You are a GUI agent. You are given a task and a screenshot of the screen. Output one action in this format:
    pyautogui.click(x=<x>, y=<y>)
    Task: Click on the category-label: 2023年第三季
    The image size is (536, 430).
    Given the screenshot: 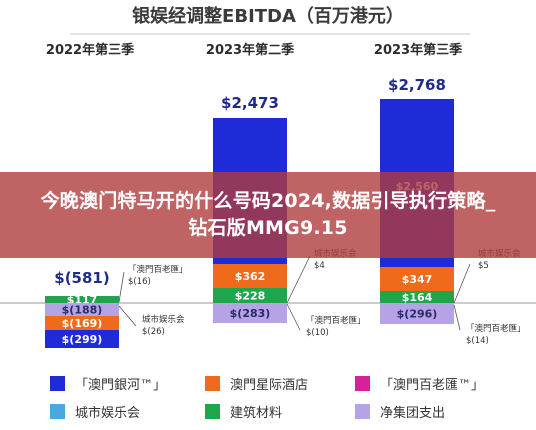 What is the action you would take?
    pyautogui.click(x=418, y=50)
    